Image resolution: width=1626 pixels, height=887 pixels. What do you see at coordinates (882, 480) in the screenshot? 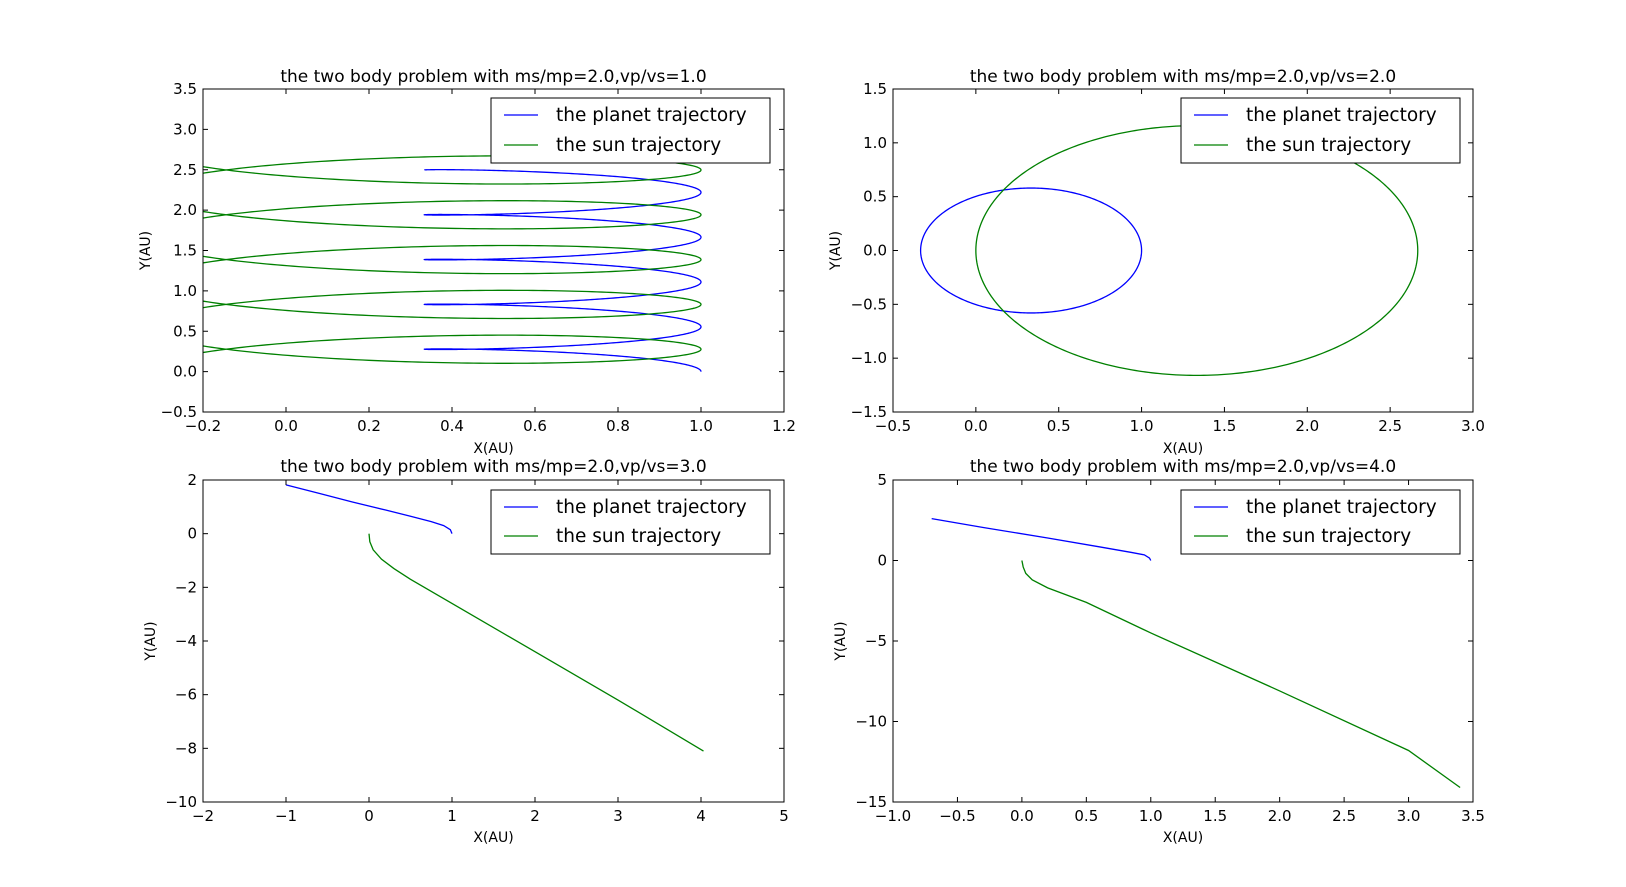
I see `y-tick-label: 5` at bounding box center [882, 480].